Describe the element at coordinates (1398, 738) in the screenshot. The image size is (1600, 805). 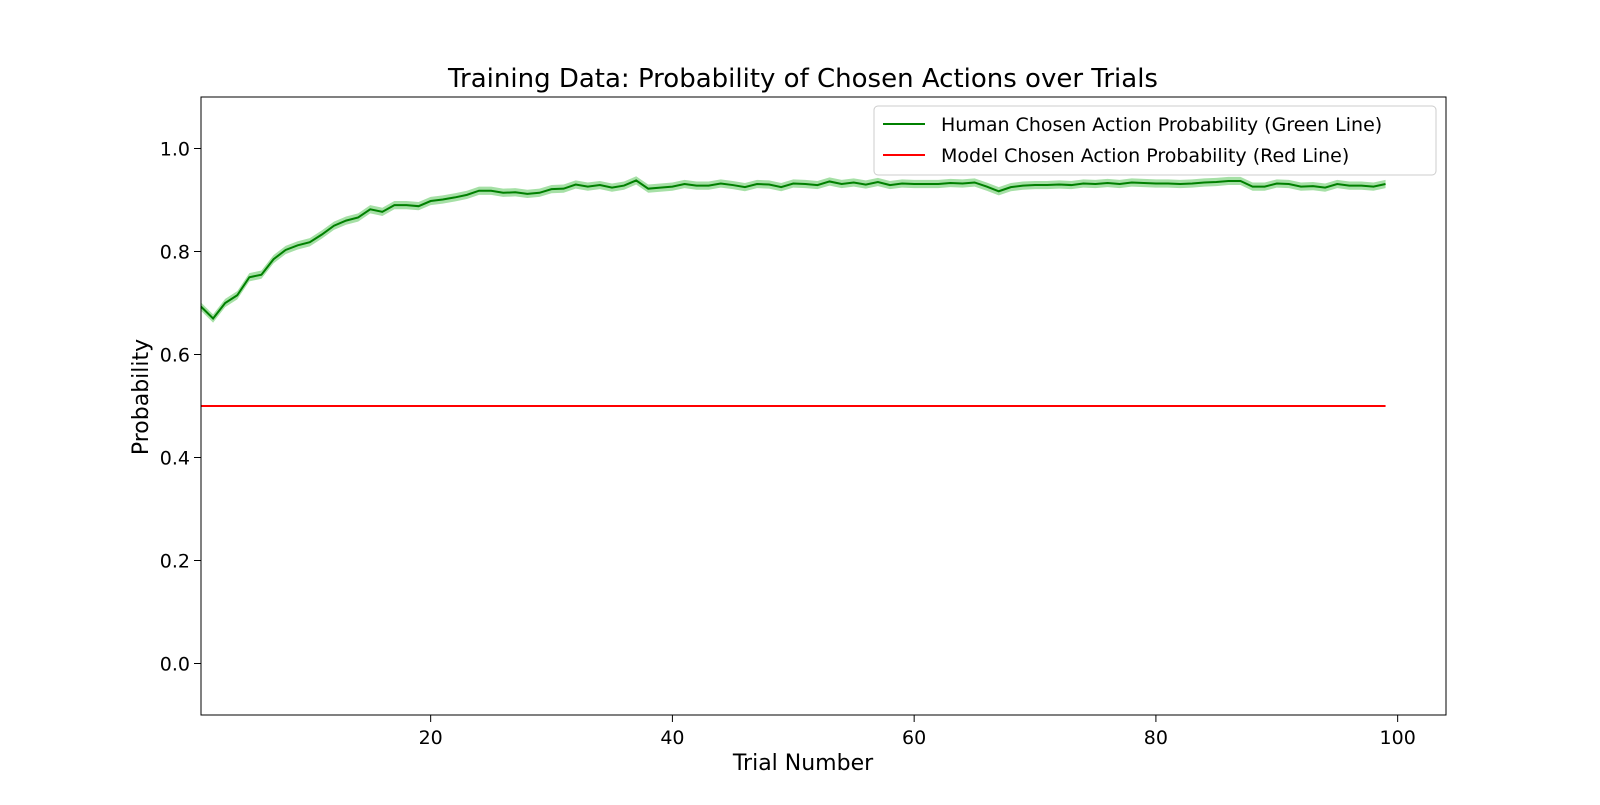
I see `x-tick-label: 100` at that location.